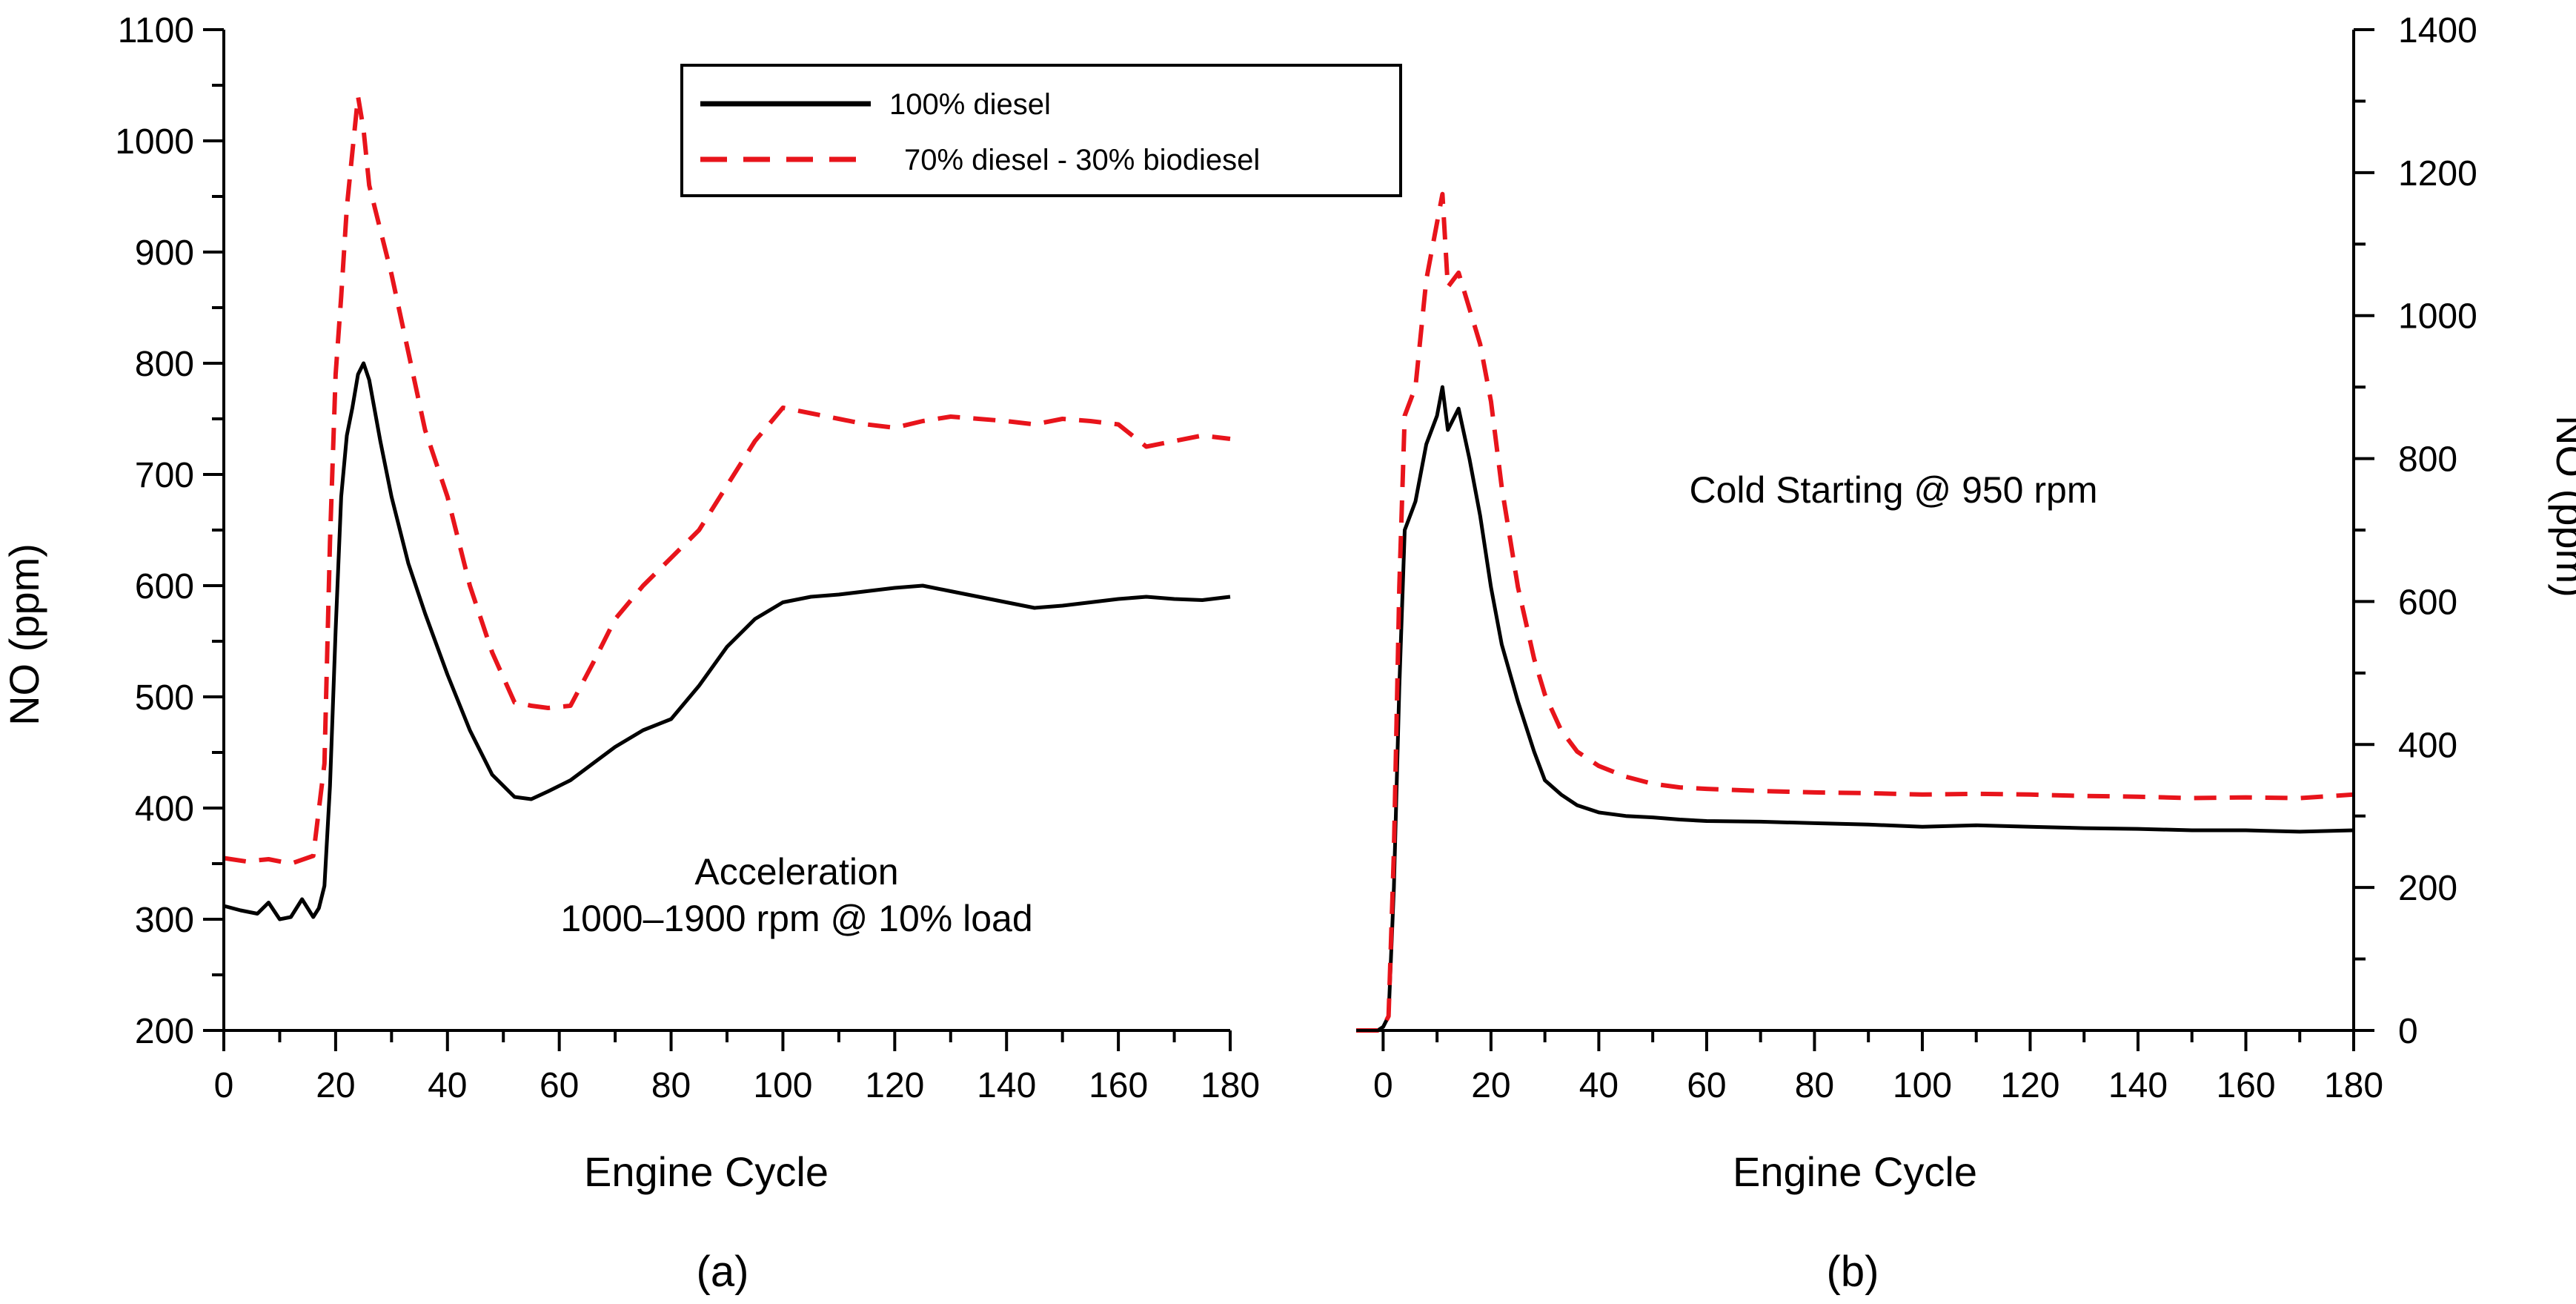  What do you see at coordinates (723, 1272) in the screenshot?
I see `panel-a-label: (a)` at bounding box center [723, 1272].